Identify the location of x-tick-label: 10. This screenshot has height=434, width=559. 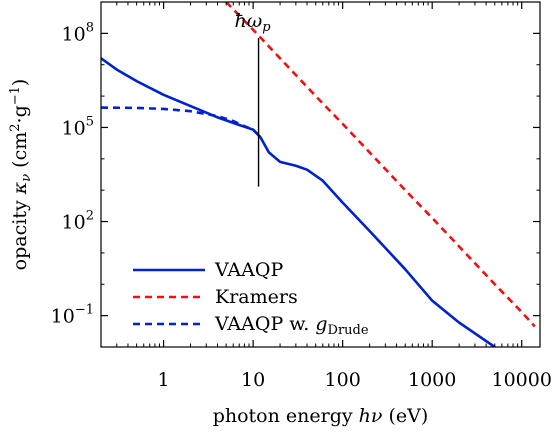
(253, 380).